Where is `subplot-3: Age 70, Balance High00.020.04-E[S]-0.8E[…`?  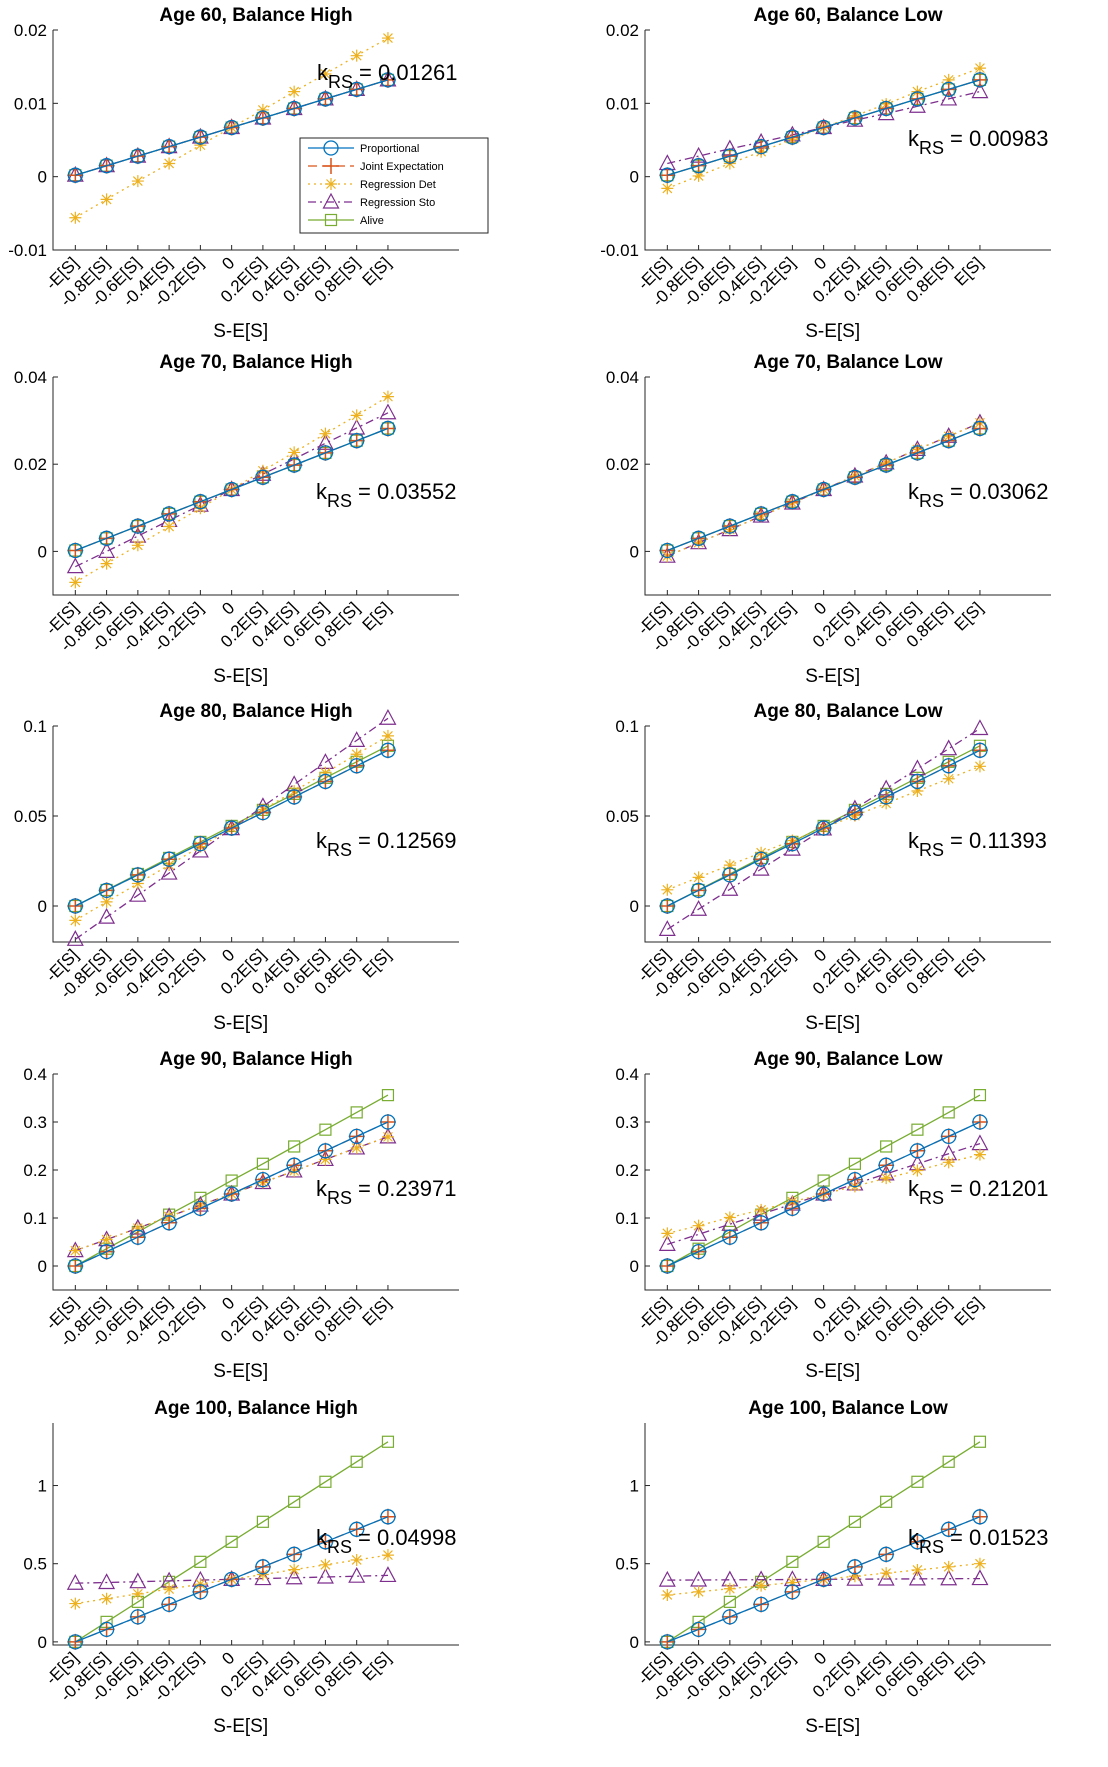 subplot-3: Age 70, Balance High00.020.04-E[S]-0.8E[… is located at coordinates (236, 519).